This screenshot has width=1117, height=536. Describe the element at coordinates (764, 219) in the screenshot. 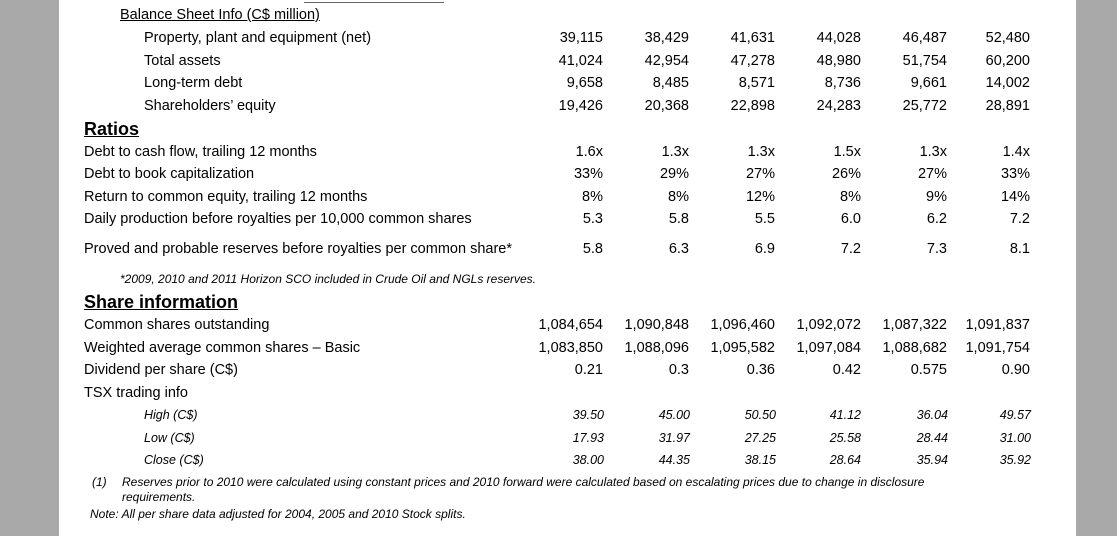

I see `ratio-row-value: 5.5` at that location.